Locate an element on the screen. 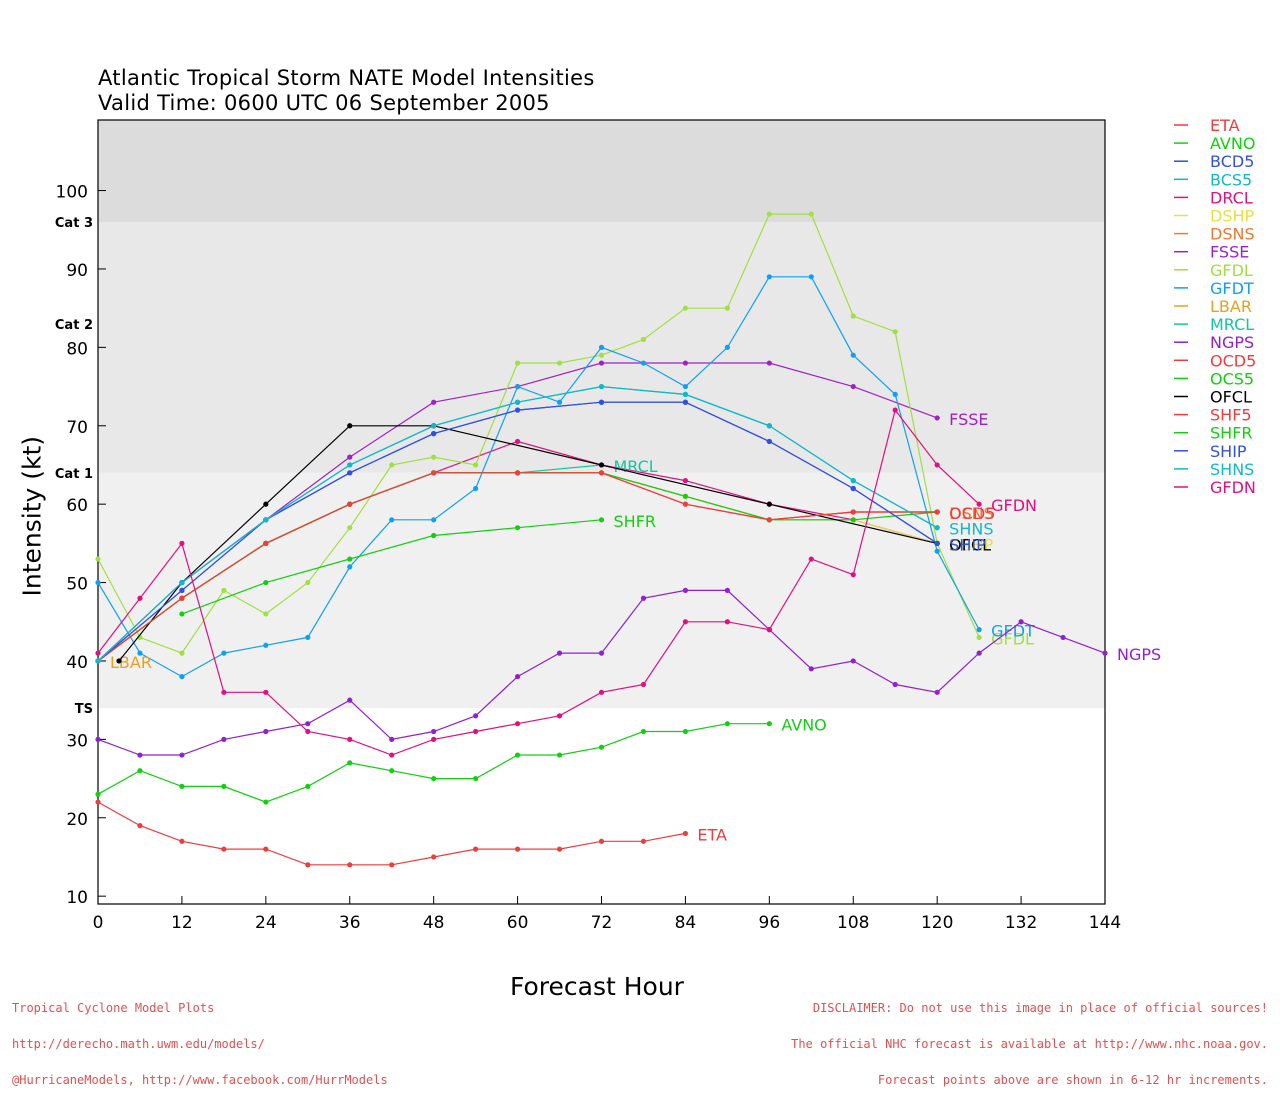  legend-item: SHFR is located at coordinates (1213, 433).